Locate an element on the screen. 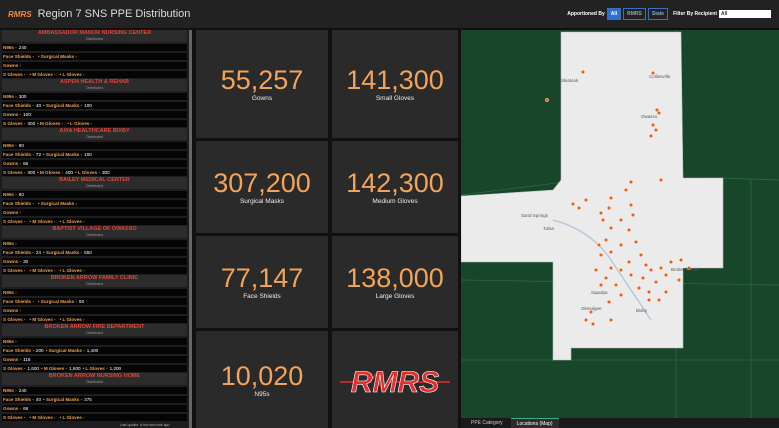 The width and height of the screenshot is (779, 428). ppe-line: Face Shields - • Surgical Masks -50 is located at coordinates (94, 301).